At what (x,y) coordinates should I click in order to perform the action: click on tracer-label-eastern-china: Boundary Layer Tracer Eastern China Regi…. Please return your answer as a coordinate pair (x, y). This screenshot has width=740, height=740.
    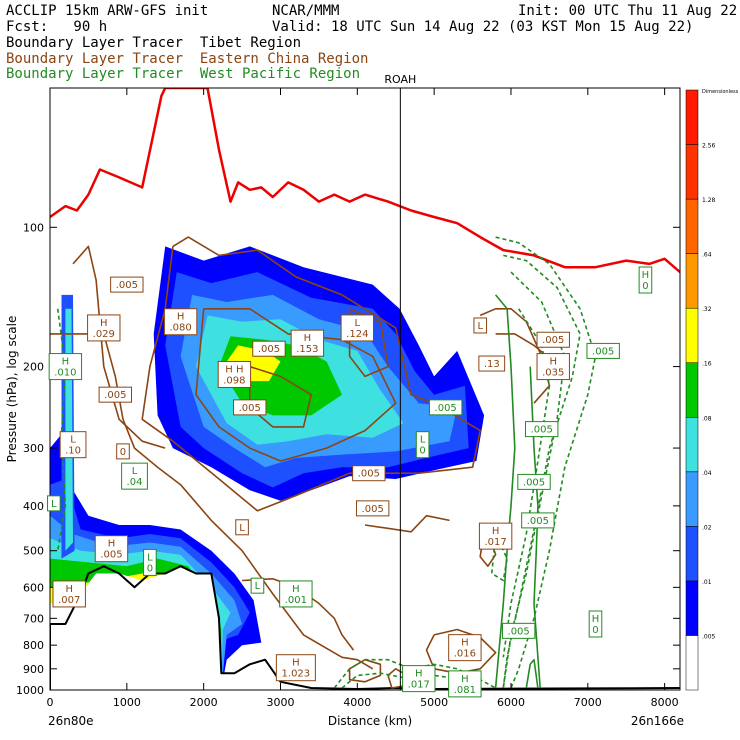
    Looking at the image, I should click on (187, 59).